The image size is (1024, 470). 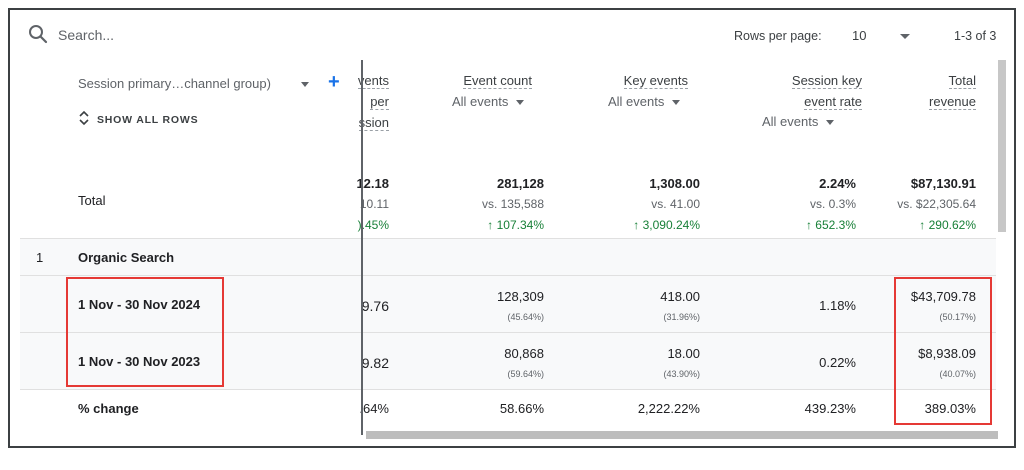 What do you see at coordinates (859, 35) in the screenshot?
I see `rows-per-page-select: 10` at bounding box center [859, 35].